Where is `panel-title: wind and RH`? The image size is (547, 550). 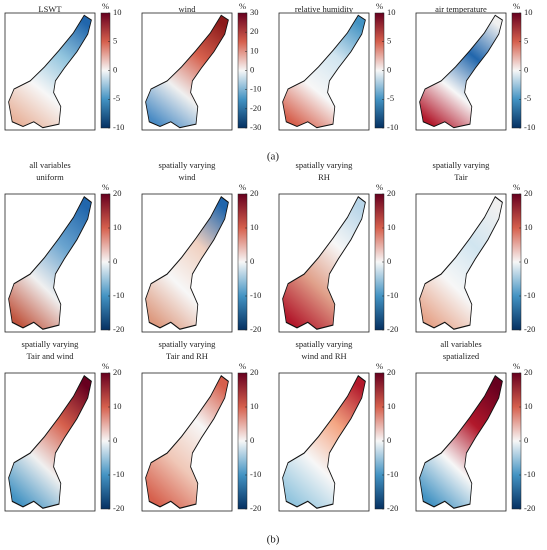 panel-title: wind and RH is located at coordinates (323, 356).